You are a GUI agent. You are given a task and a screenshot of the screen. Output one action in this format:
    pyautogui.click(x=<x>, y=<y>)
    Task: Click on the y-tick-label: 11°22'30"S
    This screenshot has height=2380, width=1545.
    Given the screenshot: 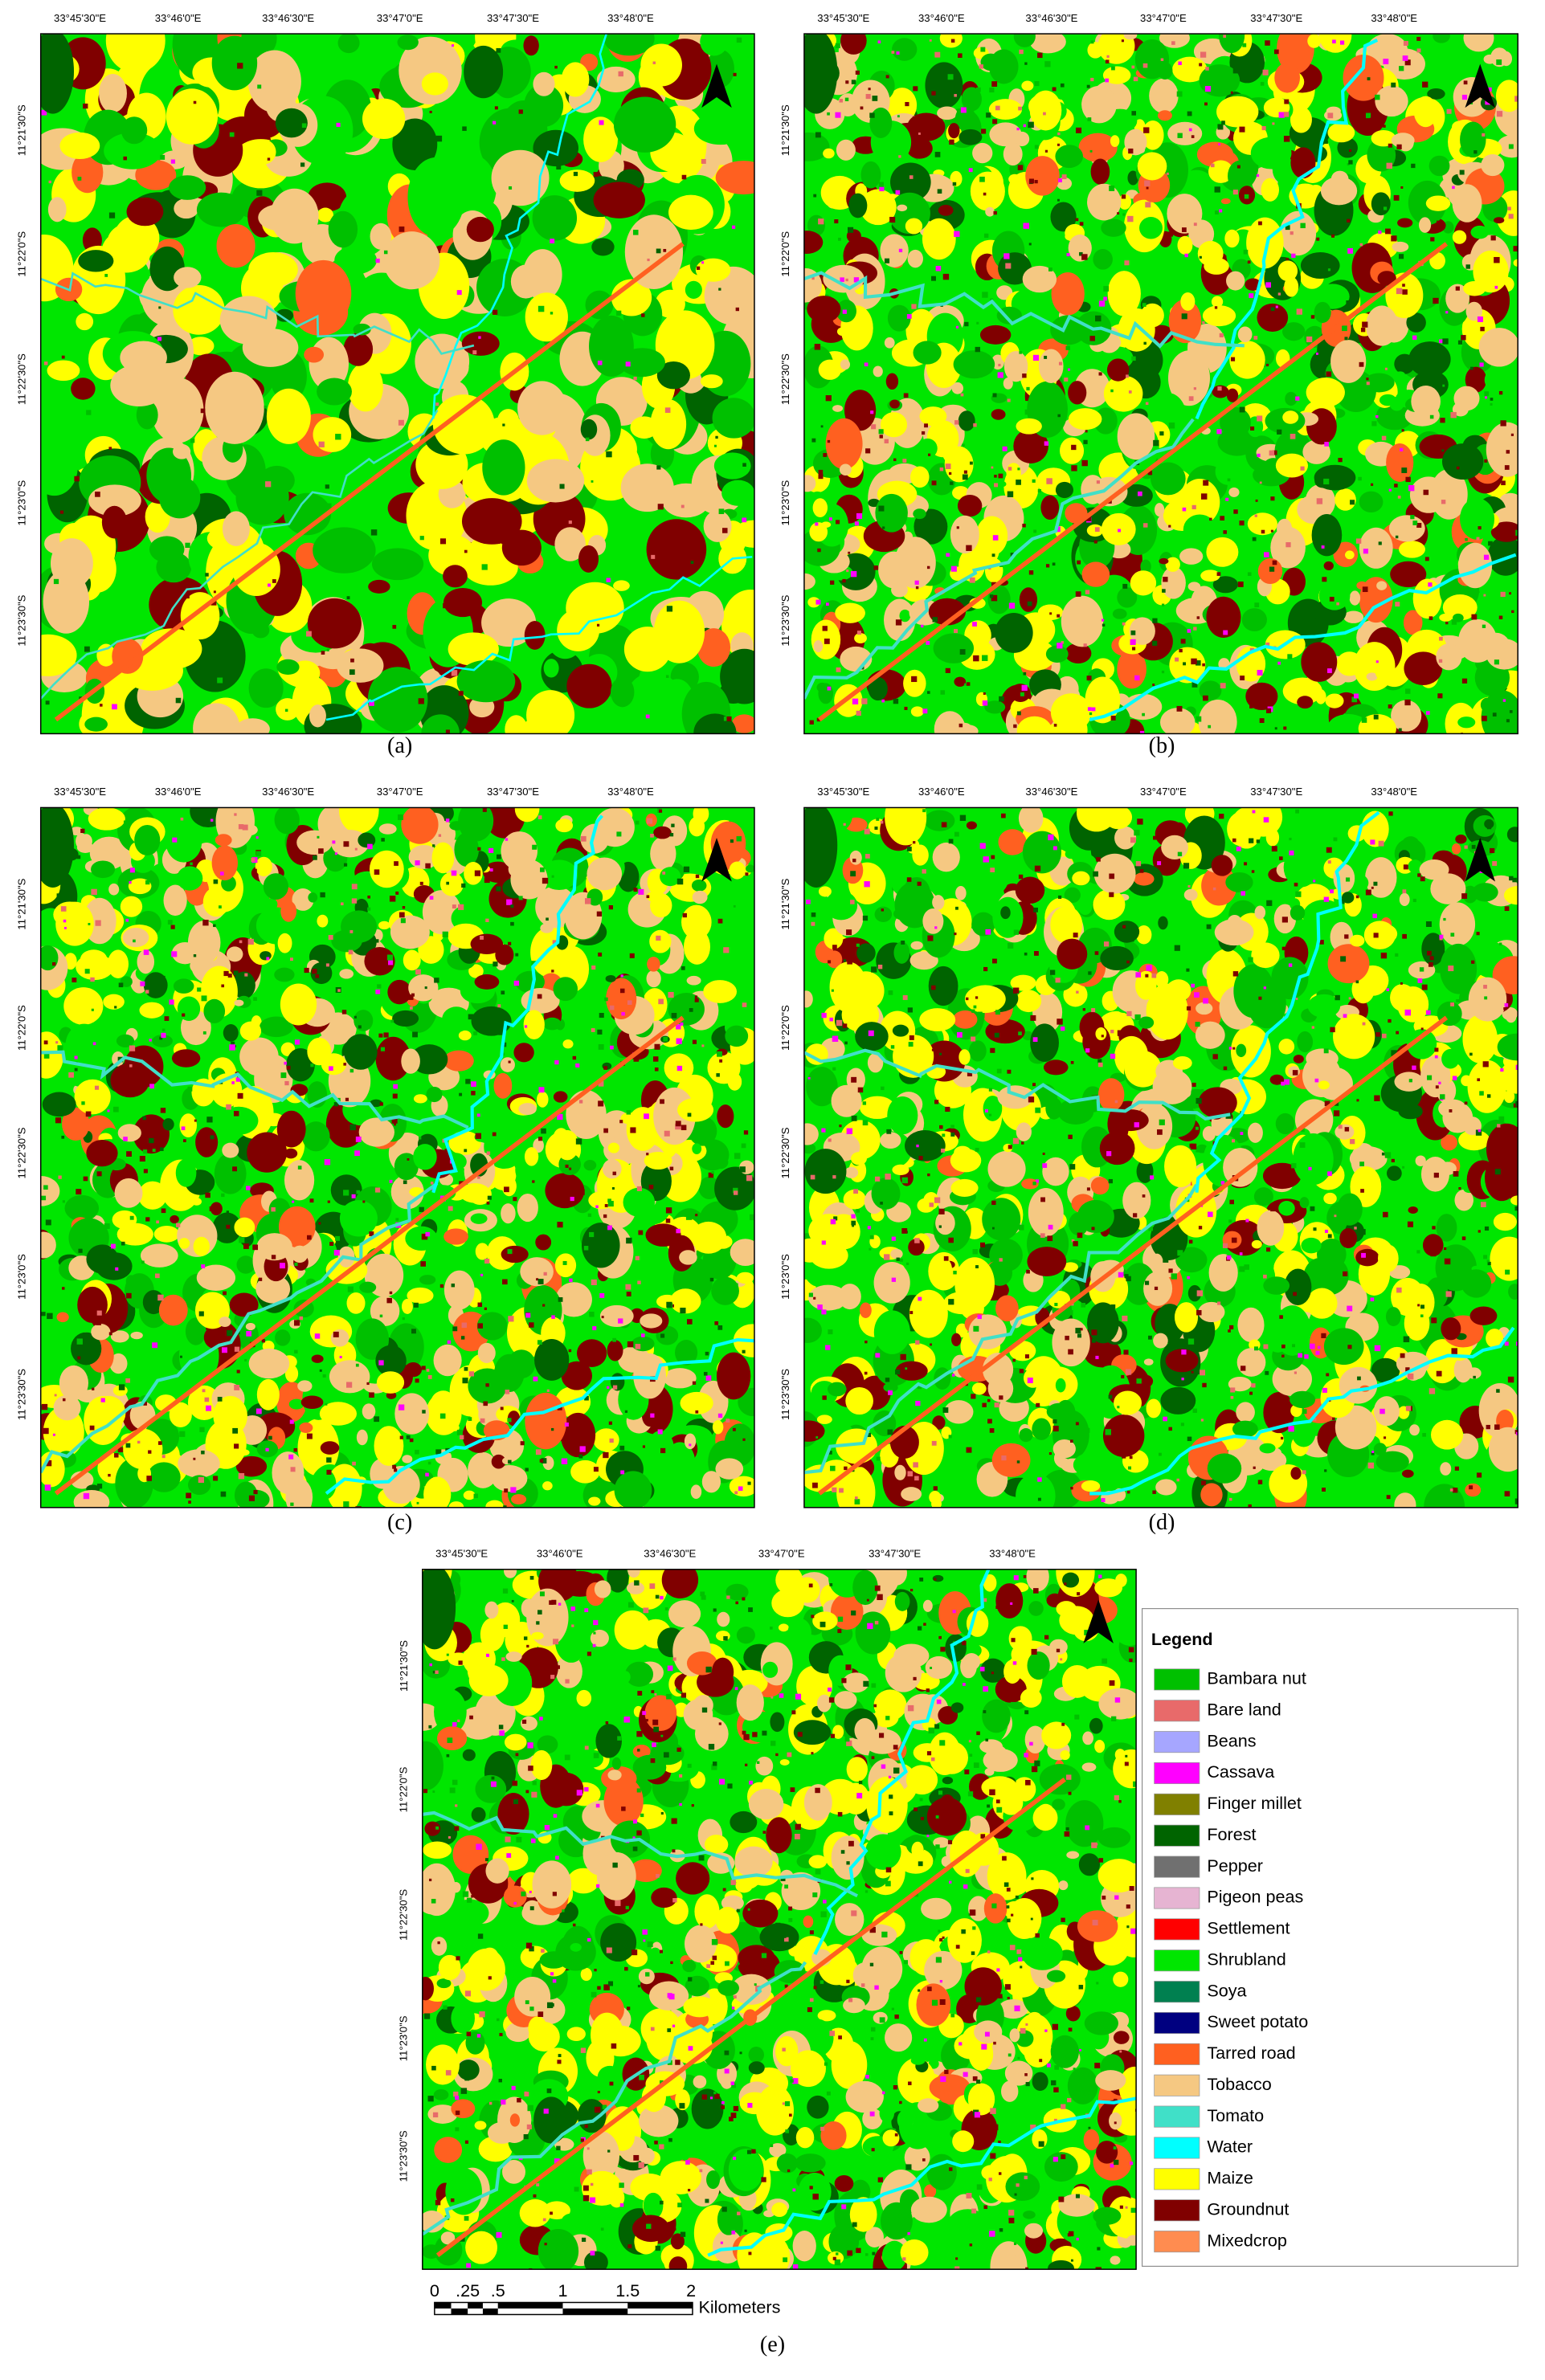 What is the action you would take?
    pyautogui.click(x=22, y=1152)
    